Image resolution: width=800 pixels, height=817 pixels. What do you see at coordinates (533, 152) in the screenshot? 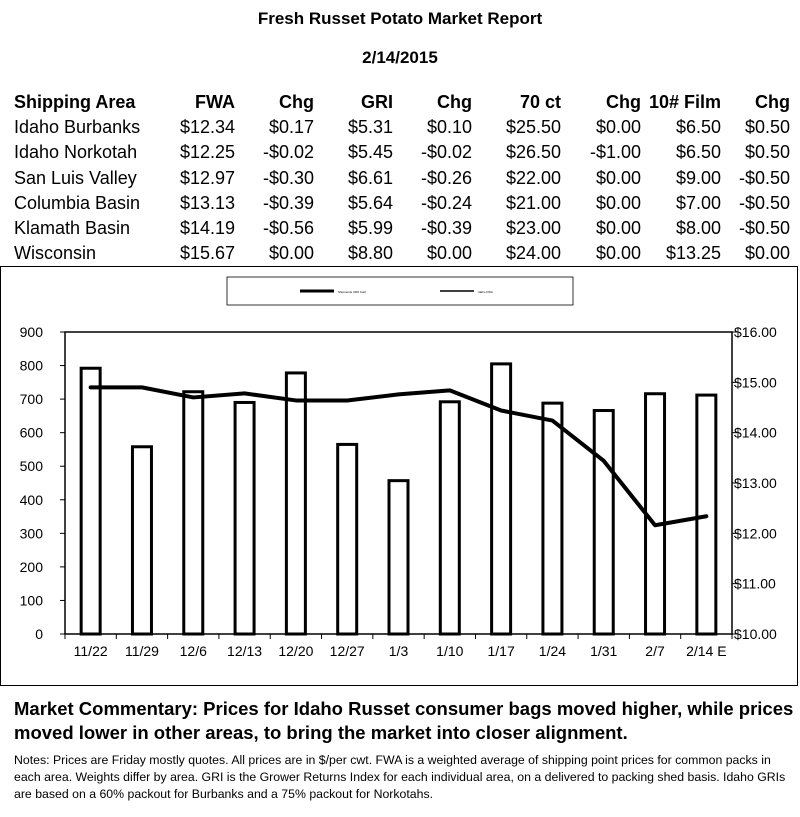
I see `price-cell: $26.50` at bounding box center [533, 152].